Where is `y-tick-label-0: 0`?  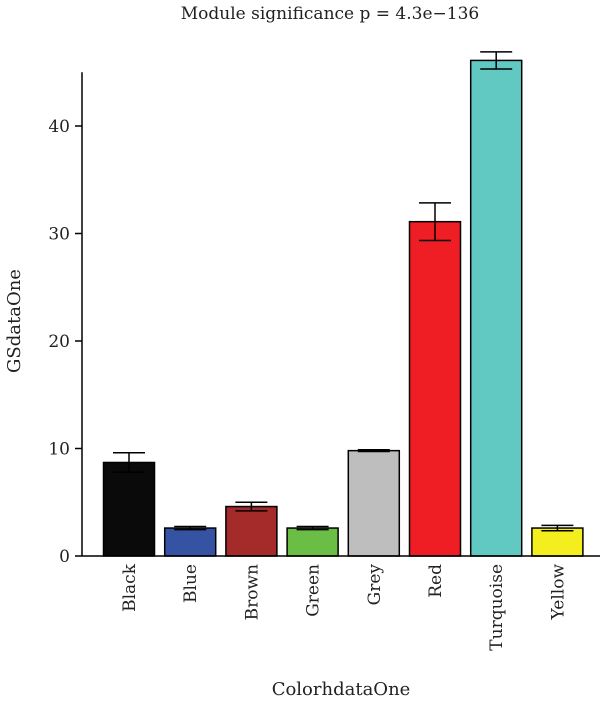 y-tick-label-0: 0 is located at coordinates (64, 557).